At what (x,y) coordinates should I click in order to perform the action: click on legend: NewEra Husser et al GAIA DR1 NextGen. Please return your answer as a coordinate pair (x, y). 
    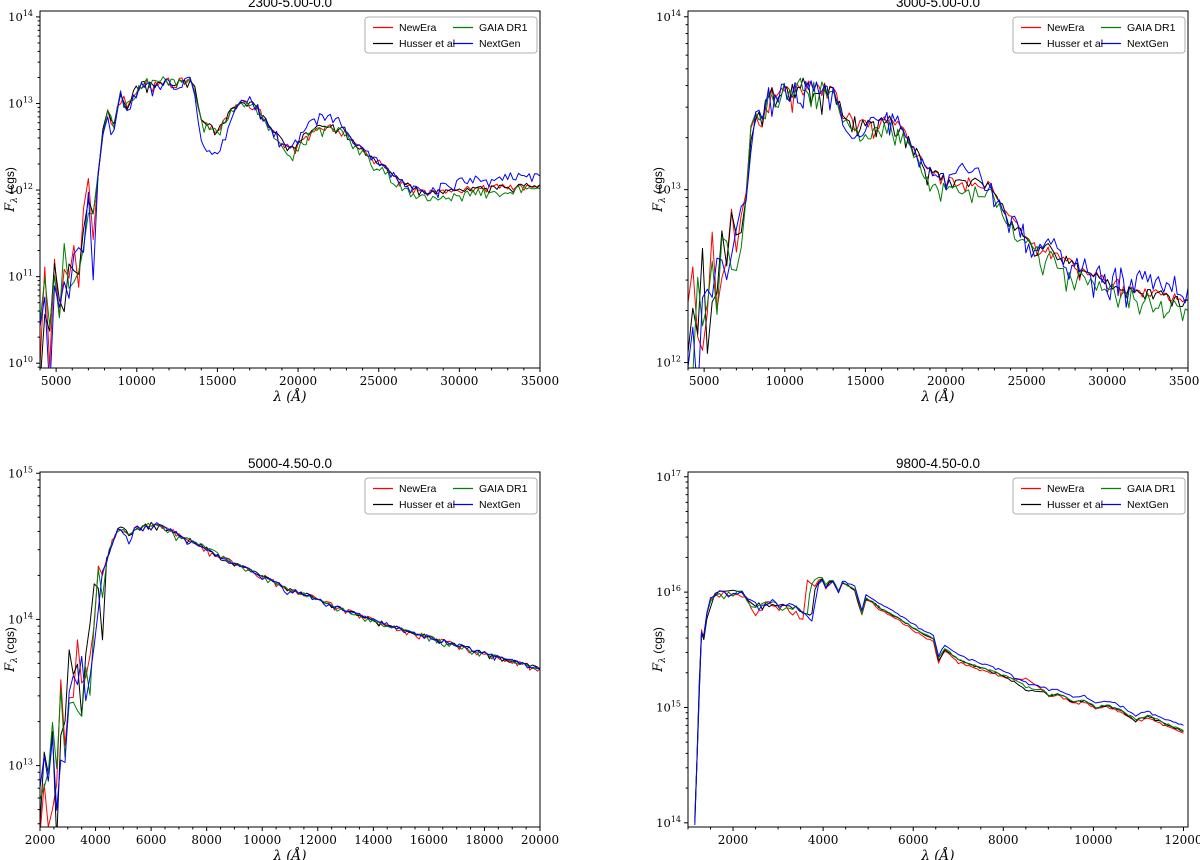
    Looking at the image, I should click on (451, 35).